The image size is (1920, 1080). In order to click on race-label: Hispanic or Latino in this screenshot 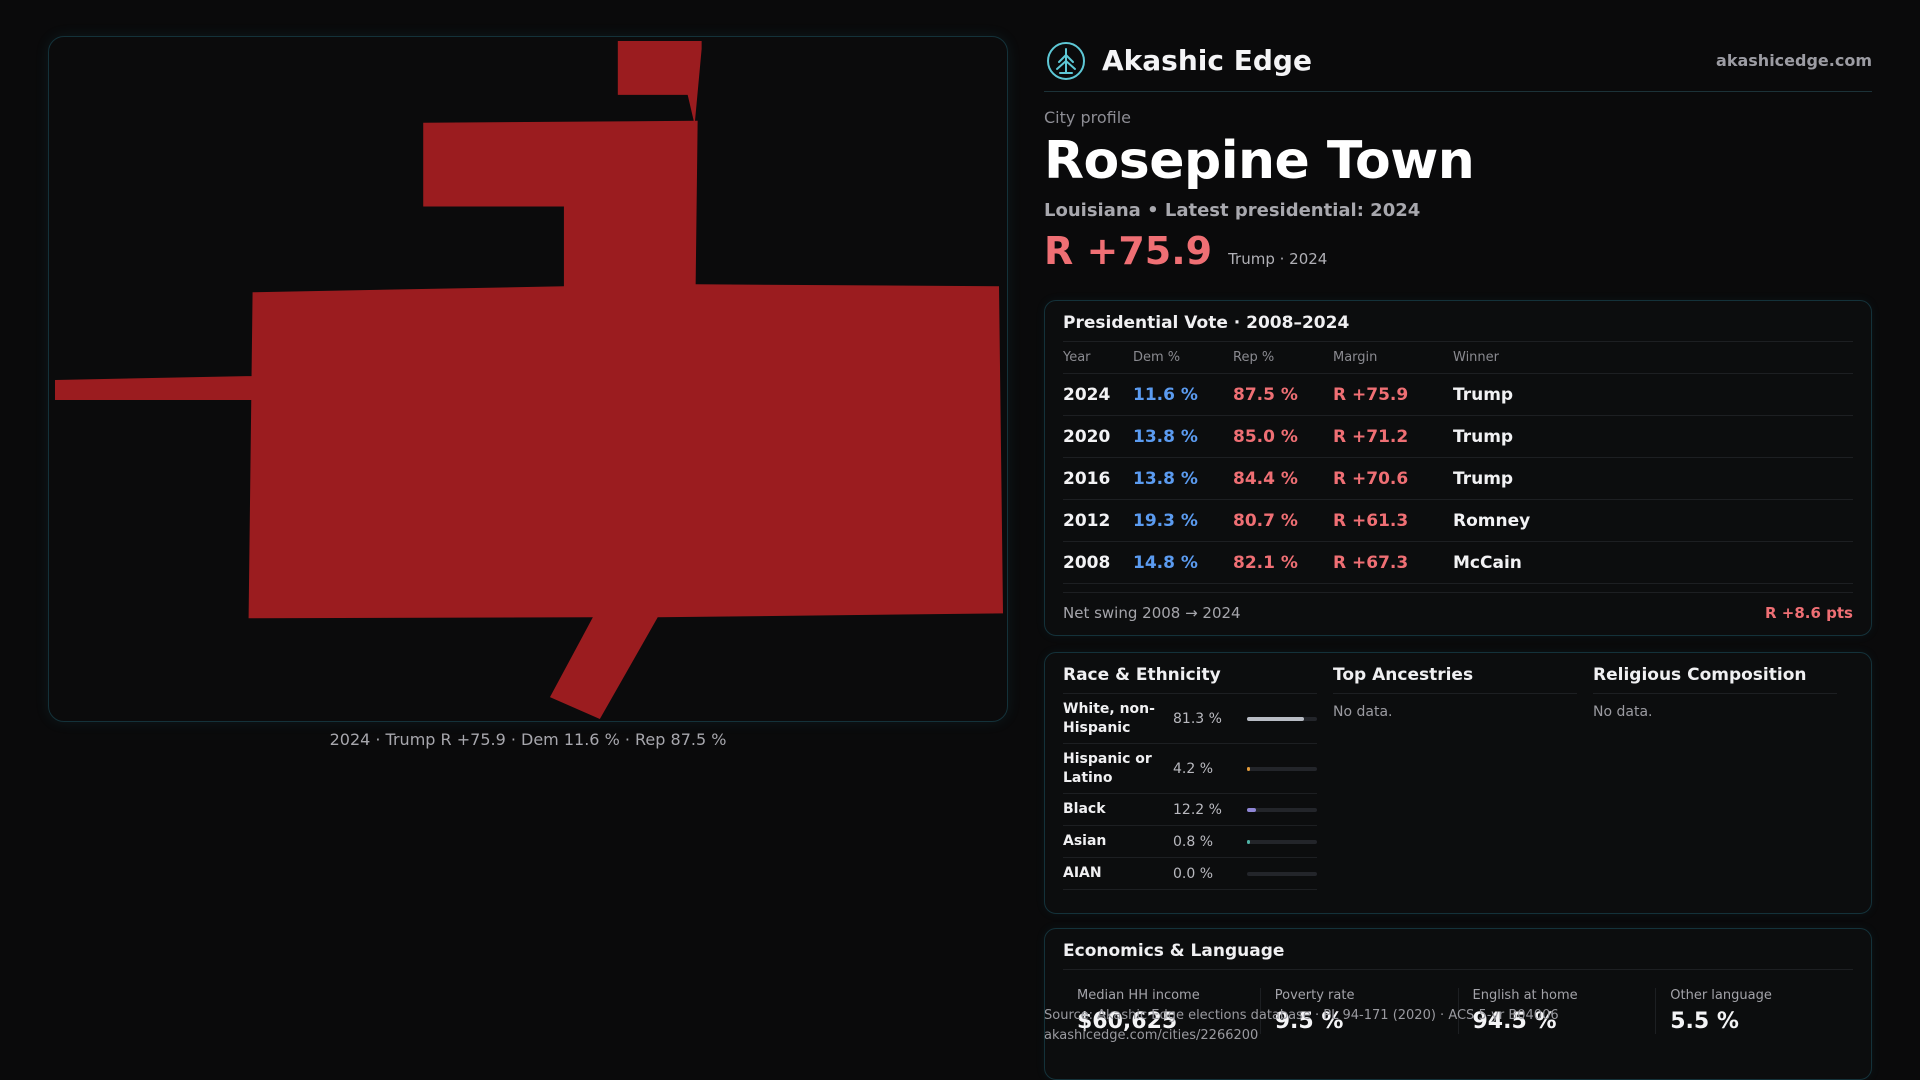, I will do `click(1107, 768)`.